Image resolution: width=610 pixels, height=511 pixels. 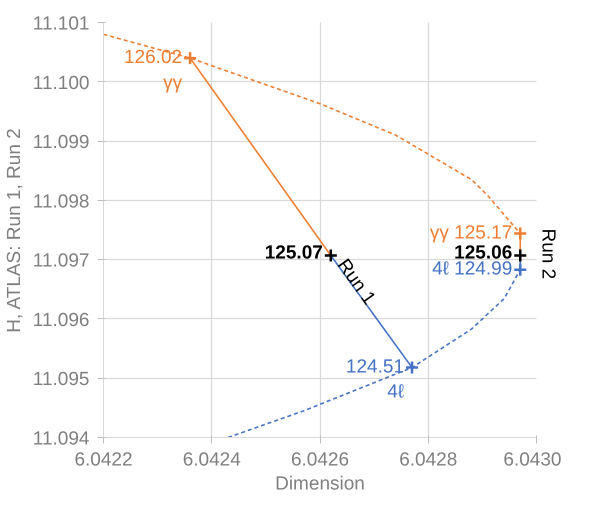 I want to click on annotation: 4ℓ 124.99, so click(x=472, y=269).